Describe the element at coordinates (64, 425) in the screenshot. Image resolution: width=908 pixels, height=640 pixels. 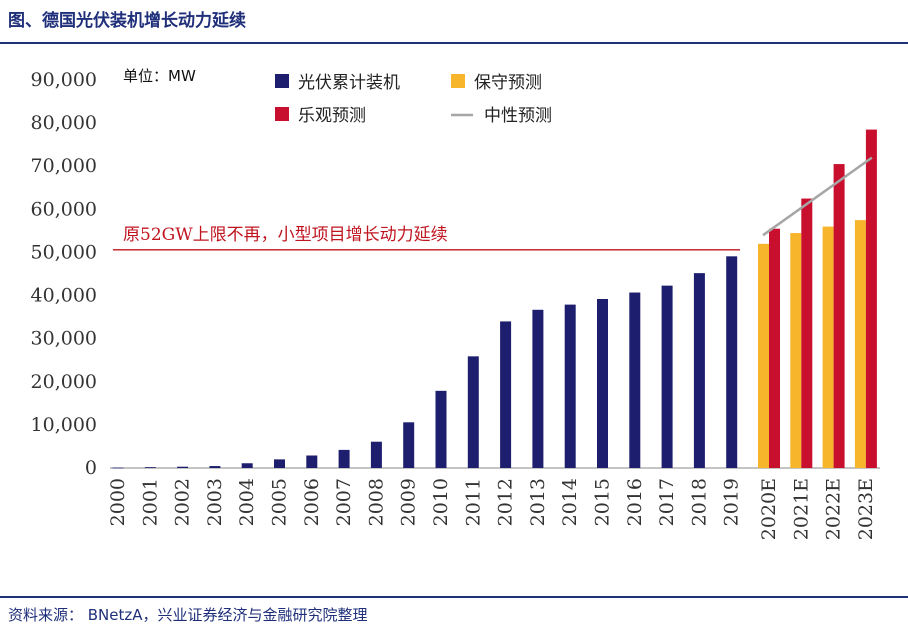
I see `y-tick-label: 10,000` at that location.